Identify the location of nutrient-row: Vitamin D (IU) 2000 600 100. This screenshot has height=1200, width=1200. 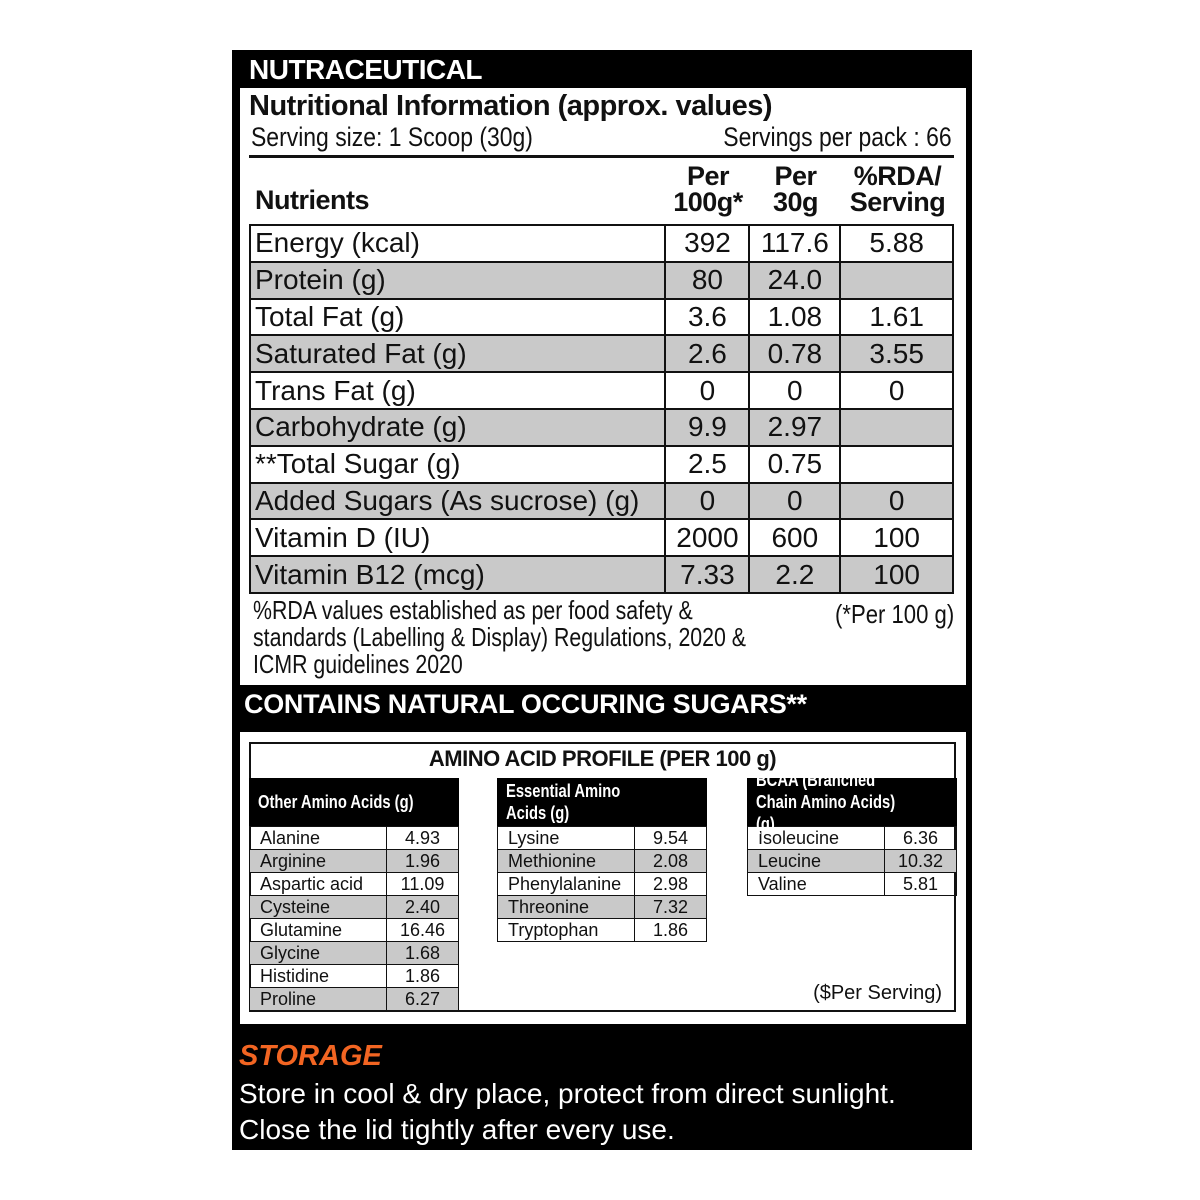
(601, 538).